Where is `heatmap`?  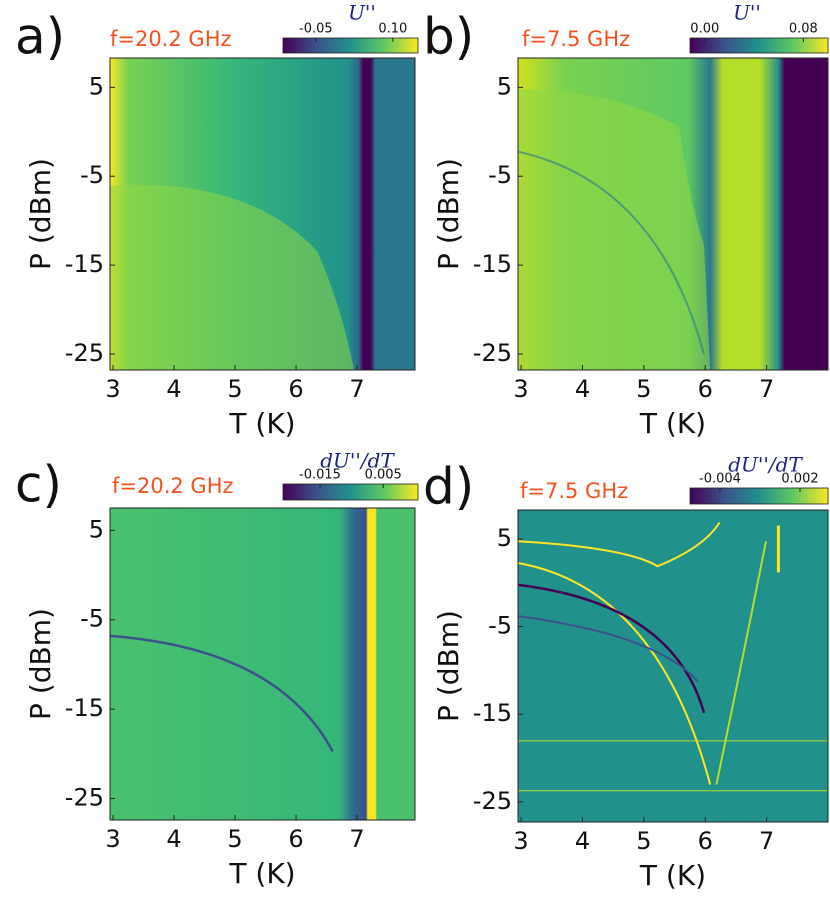
heatmap is located at coordinates (262, 664).